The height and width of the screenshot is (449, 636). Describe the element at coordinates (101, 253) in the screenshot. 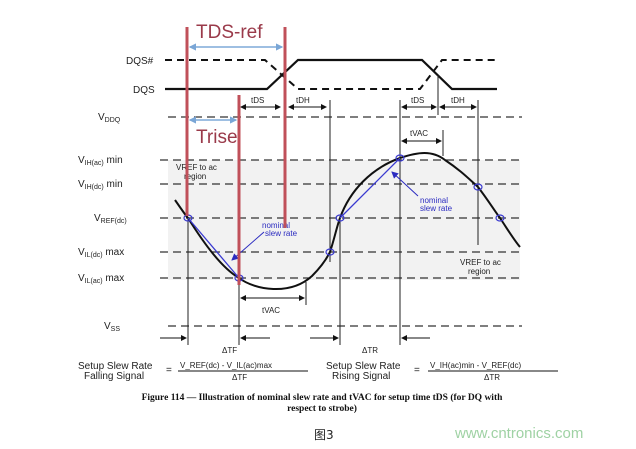

I see `level-label: VIL(dc) max` at that location.